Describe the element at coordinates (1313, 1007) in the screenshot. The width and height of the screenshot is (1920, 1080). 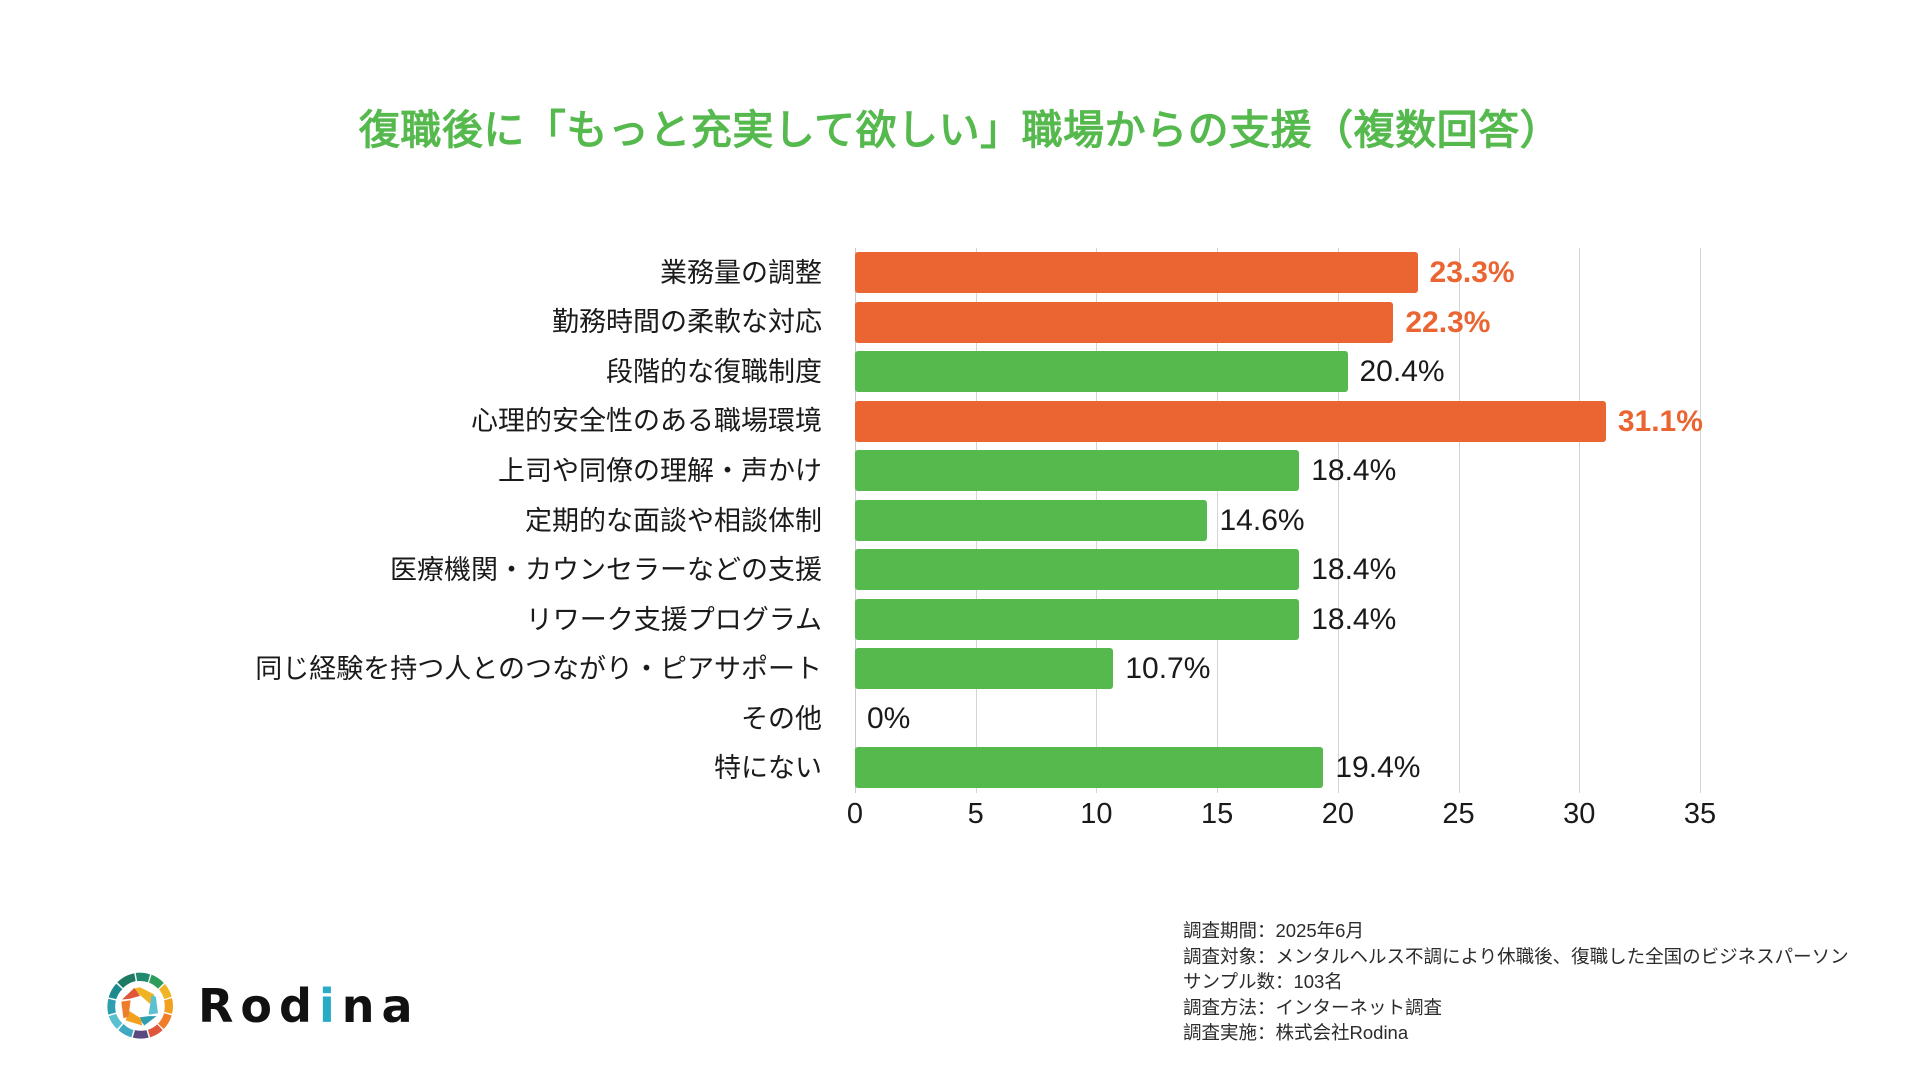
I see `survey-note-line: 調査方法：インターネット調査` at that location.